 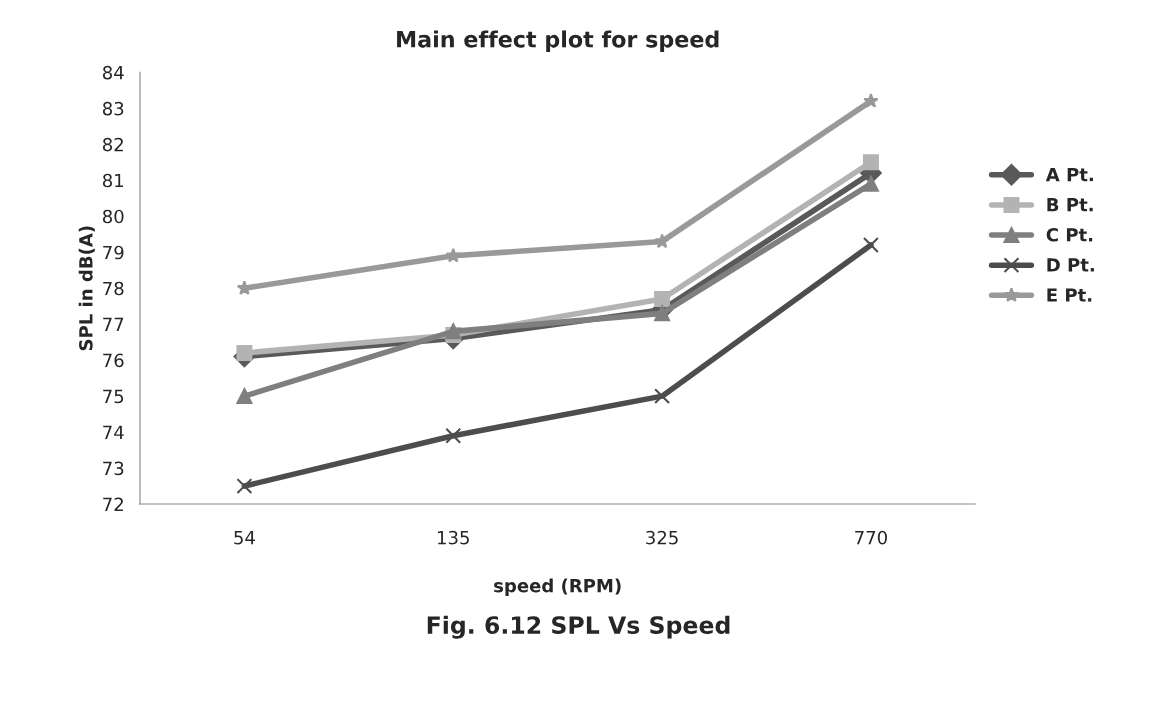 I want to click on legend-label: E Pt., so click(x=1069, y=295).